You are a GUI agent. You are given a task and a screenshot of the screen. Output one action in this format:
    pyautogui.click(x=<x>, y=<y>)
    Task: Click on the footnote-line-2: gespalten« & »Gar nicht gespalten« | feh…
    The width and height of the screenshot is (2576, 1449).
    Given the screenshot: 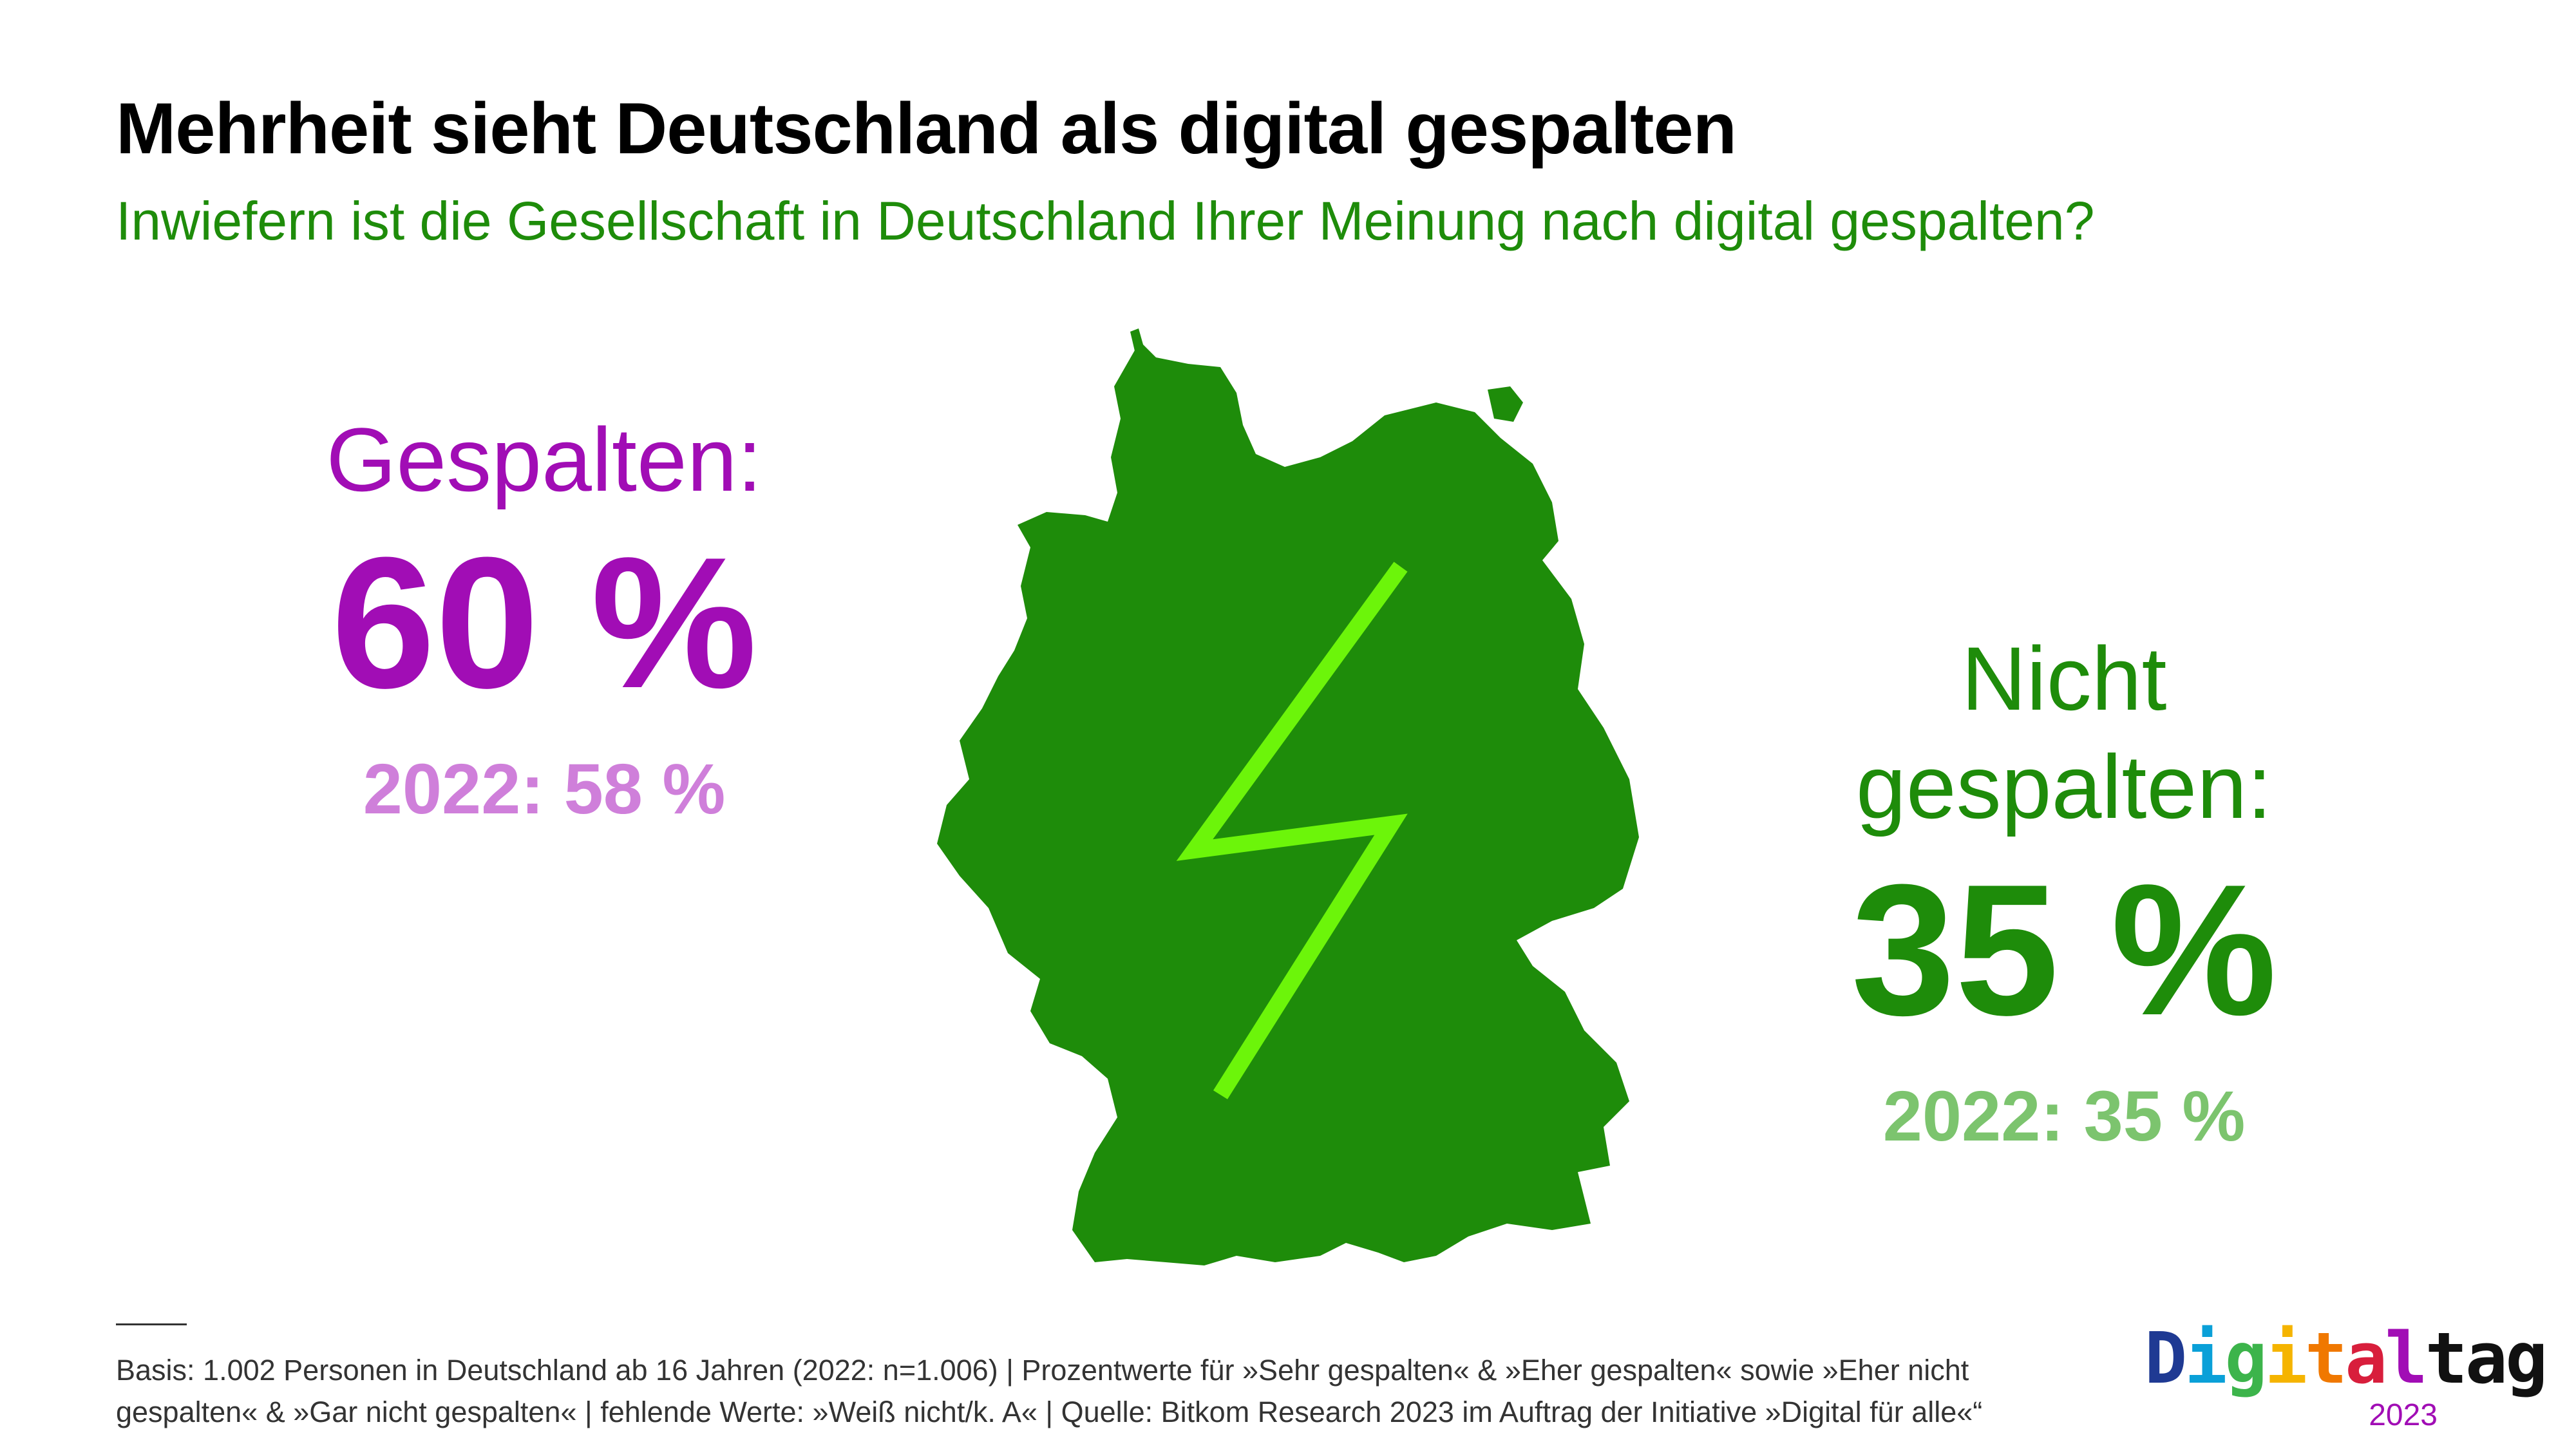 What is the action you would take?
    pyautogui.click(x=1049, y=1413)
    